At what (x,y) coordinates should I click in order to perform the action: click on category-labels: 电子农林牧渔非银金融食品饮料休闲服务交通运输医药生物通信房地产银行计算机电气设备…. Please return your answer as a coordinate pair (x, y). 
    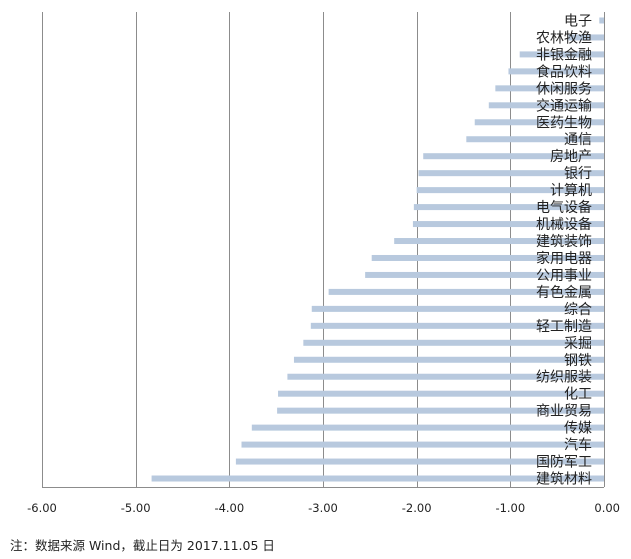
    Looking at the image, I should click on (564, 250).